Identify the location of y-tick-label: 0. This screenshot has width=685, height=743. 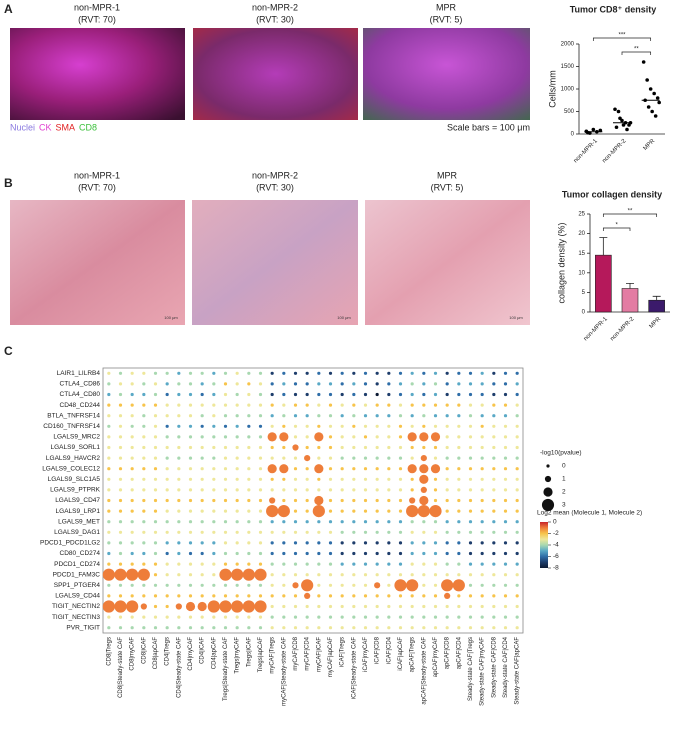
(584, 313).